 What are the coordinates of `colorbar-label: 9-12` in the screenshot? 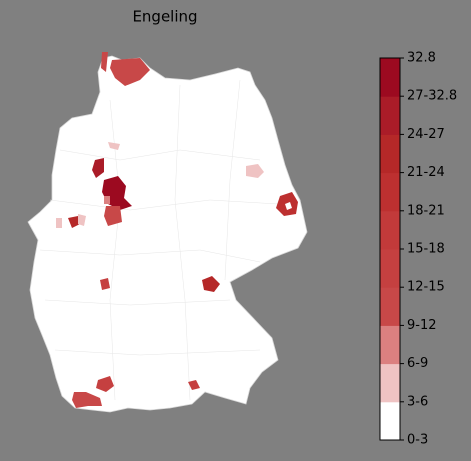 It's located at (422, 325).